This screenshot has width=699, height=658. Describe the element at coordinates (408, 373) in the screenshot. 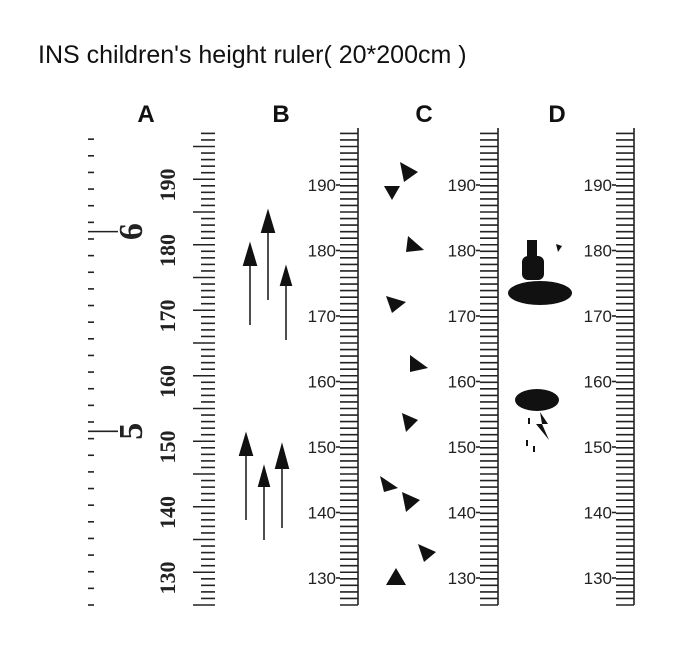

I see `triangles-decoration` at that location.